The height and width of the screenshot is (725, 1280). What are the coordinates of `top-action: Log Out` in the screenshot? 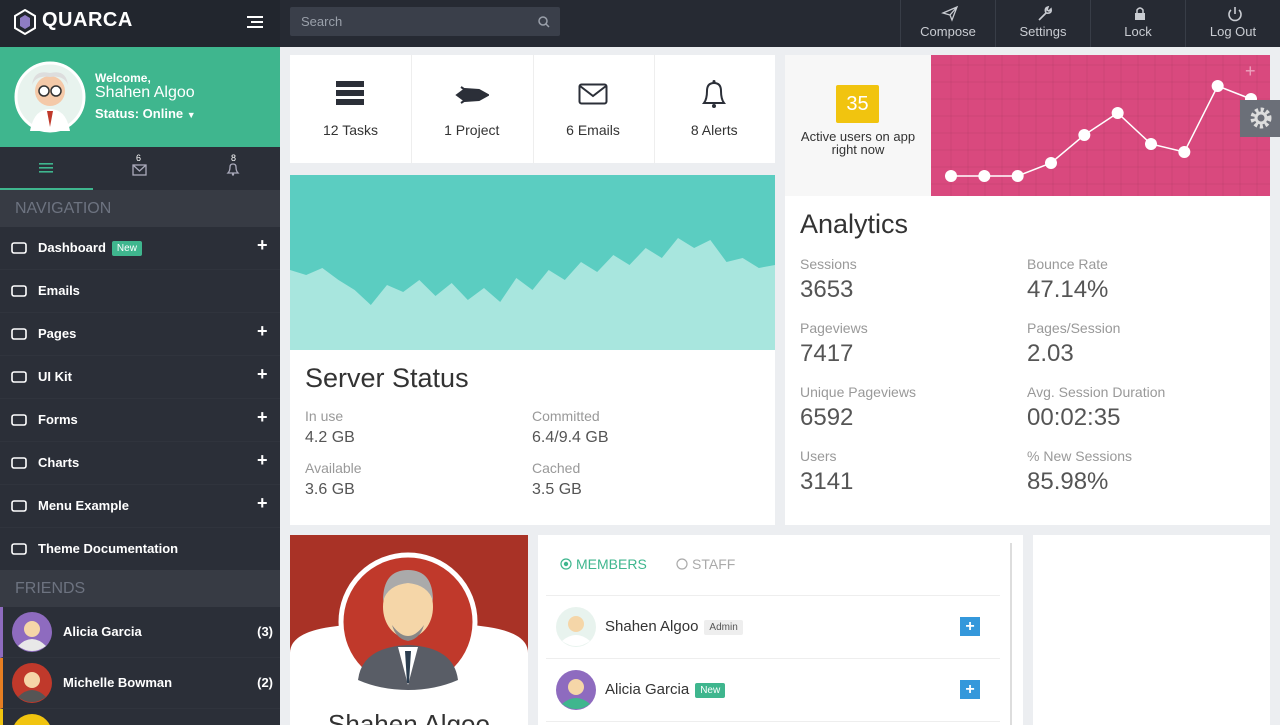 It's located at (1232, 23).